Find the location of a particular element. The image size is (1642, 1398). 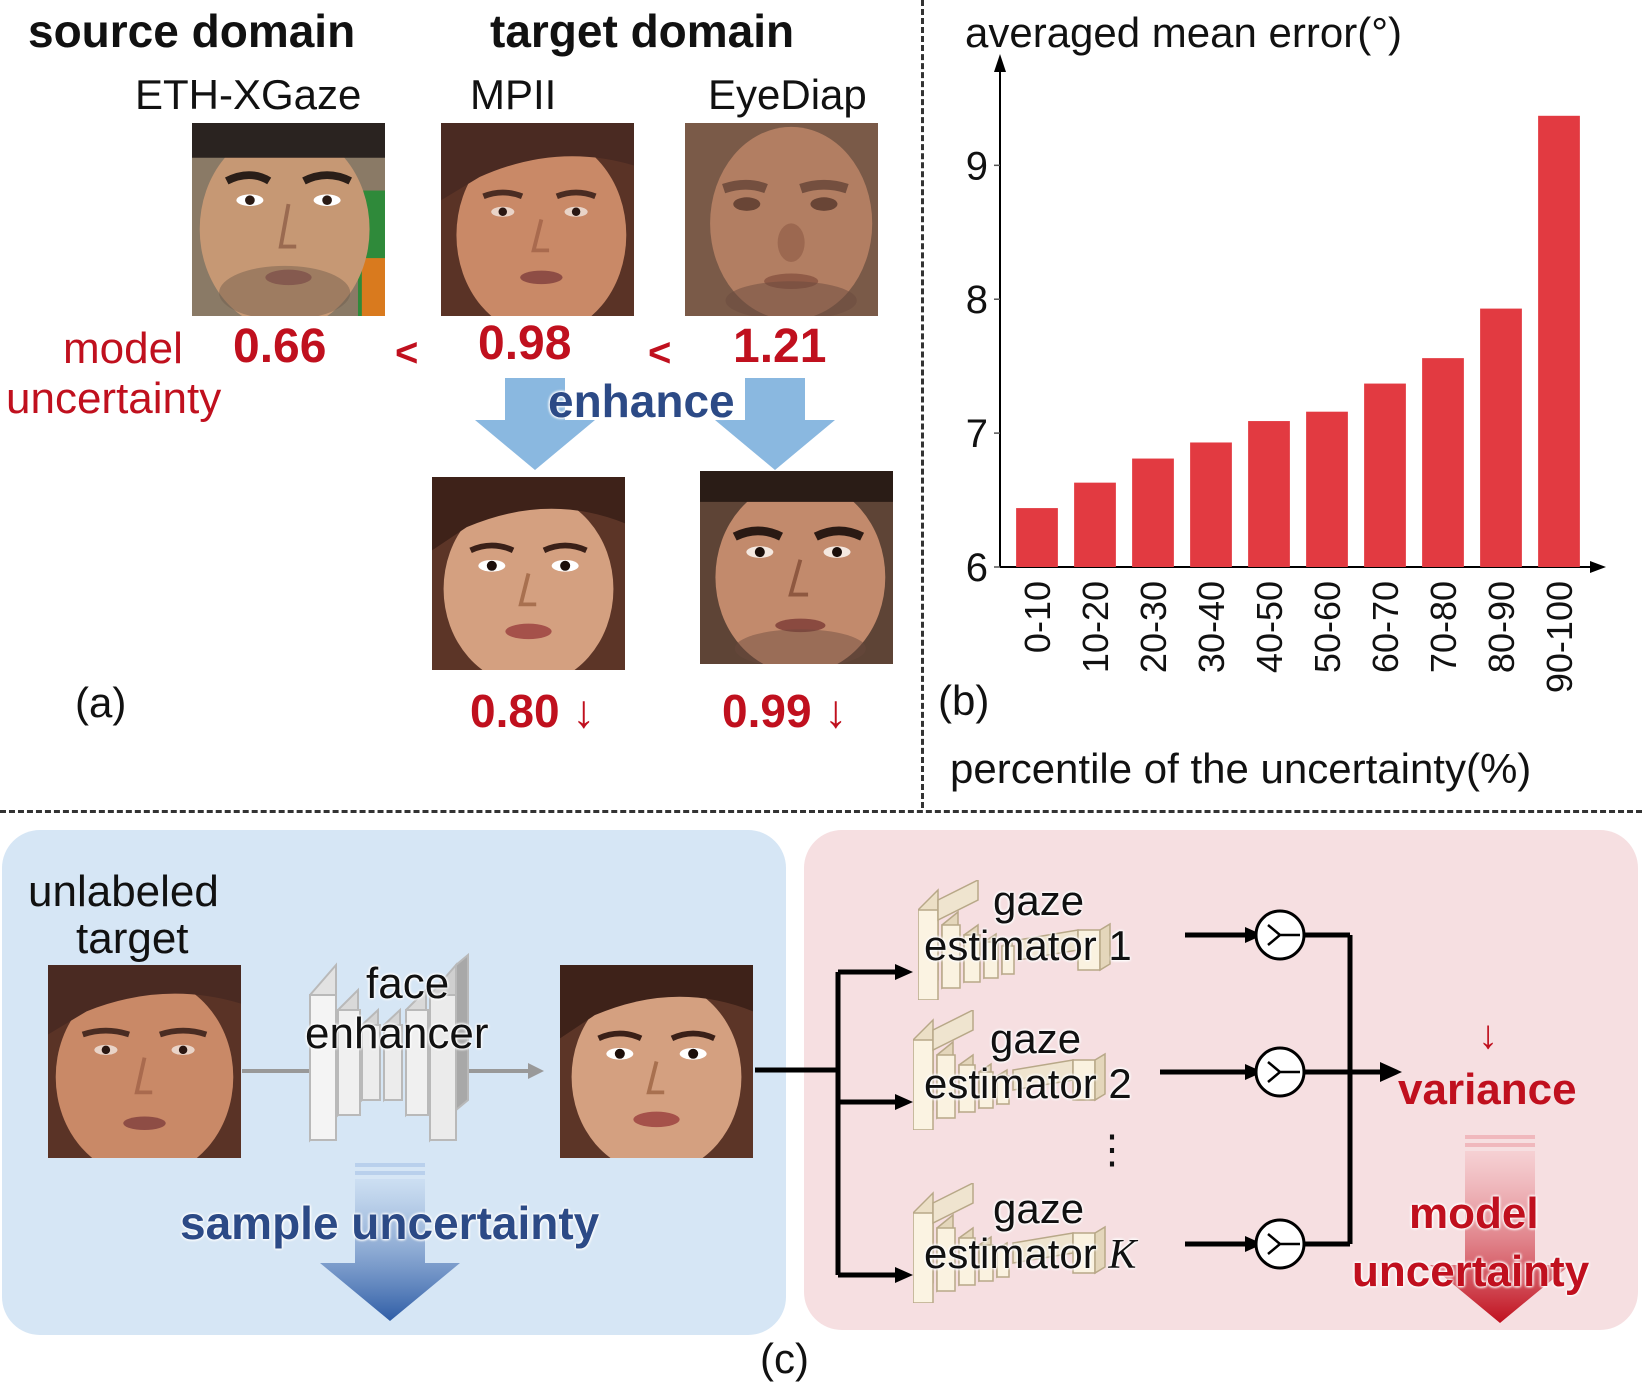

gaze-estimator-k-label-variable: K is located at coordinates (1122, 1255).